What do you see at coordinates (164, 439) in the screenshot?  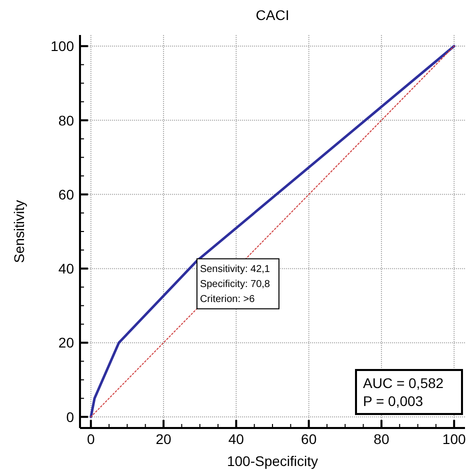 I see `x-tick-label: 20` at bounding box center [164, 439].